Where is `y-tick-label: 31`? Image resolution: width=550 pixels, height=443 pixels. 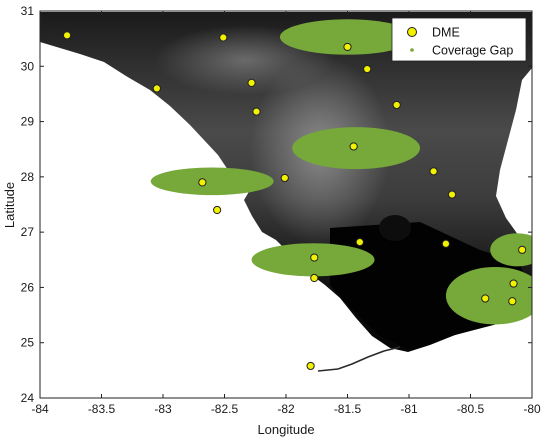
y-tick-label: 31 is located at coordinates (28, 11).